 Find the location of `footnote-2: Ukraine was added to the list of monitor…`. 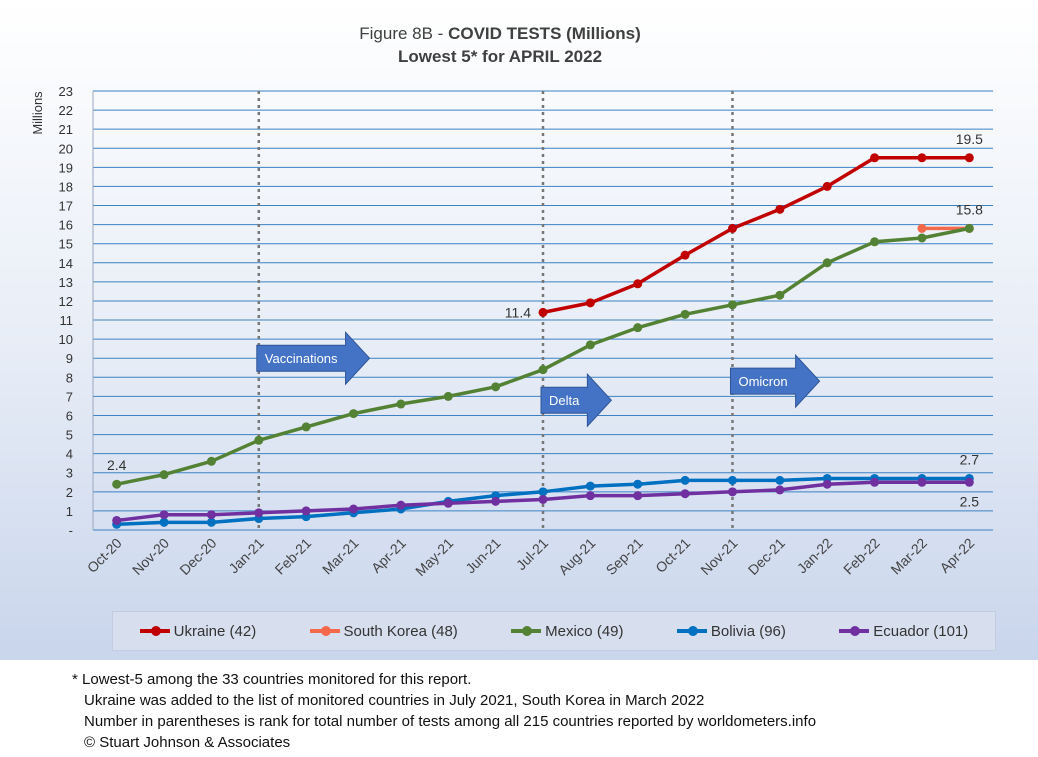

footnote-2: Ukraine was added to the list of monitor… is located at coordinates (394, 700).